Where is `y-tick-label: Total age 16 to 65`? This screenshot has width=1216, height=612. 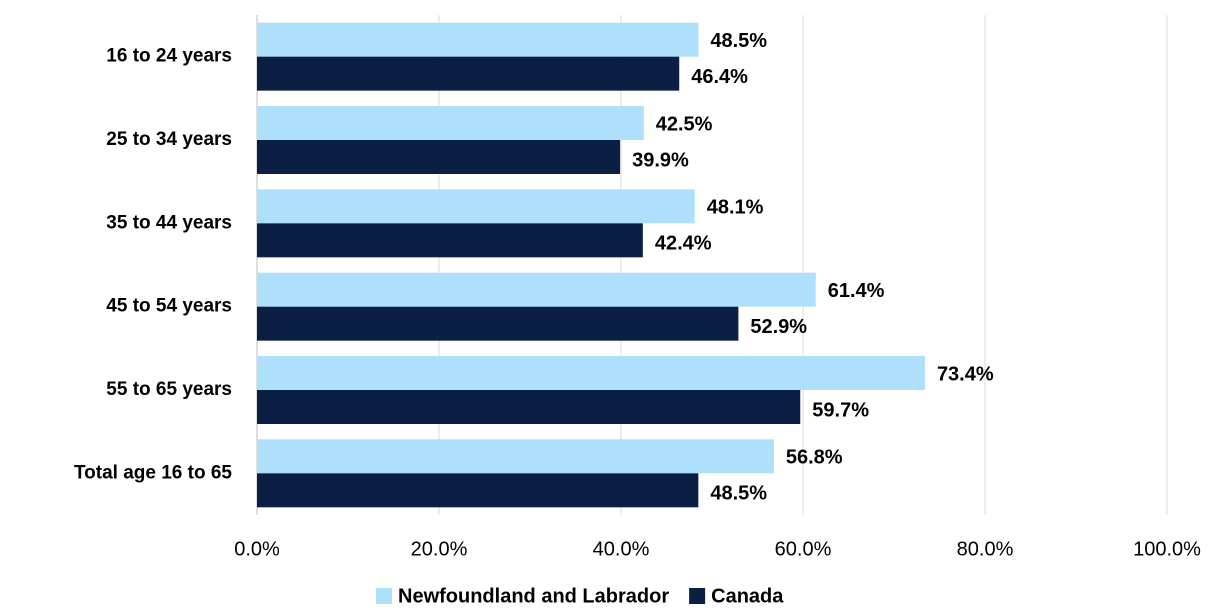 y-tick-label: Total age 16 to 65 is located at coordinates (153, 472).